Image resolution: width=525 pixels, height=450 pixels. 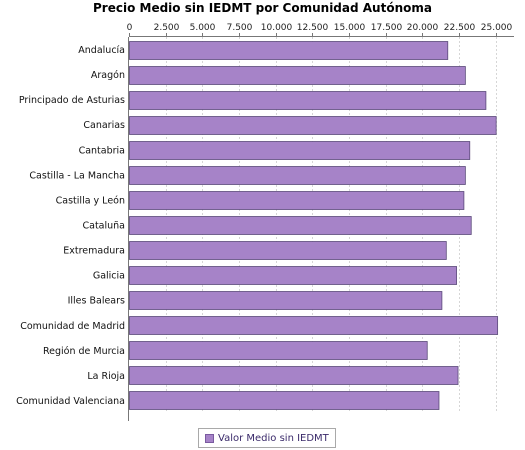 I want to click on category-label: Comunidad de Madrid, so click(x=72, y=326).